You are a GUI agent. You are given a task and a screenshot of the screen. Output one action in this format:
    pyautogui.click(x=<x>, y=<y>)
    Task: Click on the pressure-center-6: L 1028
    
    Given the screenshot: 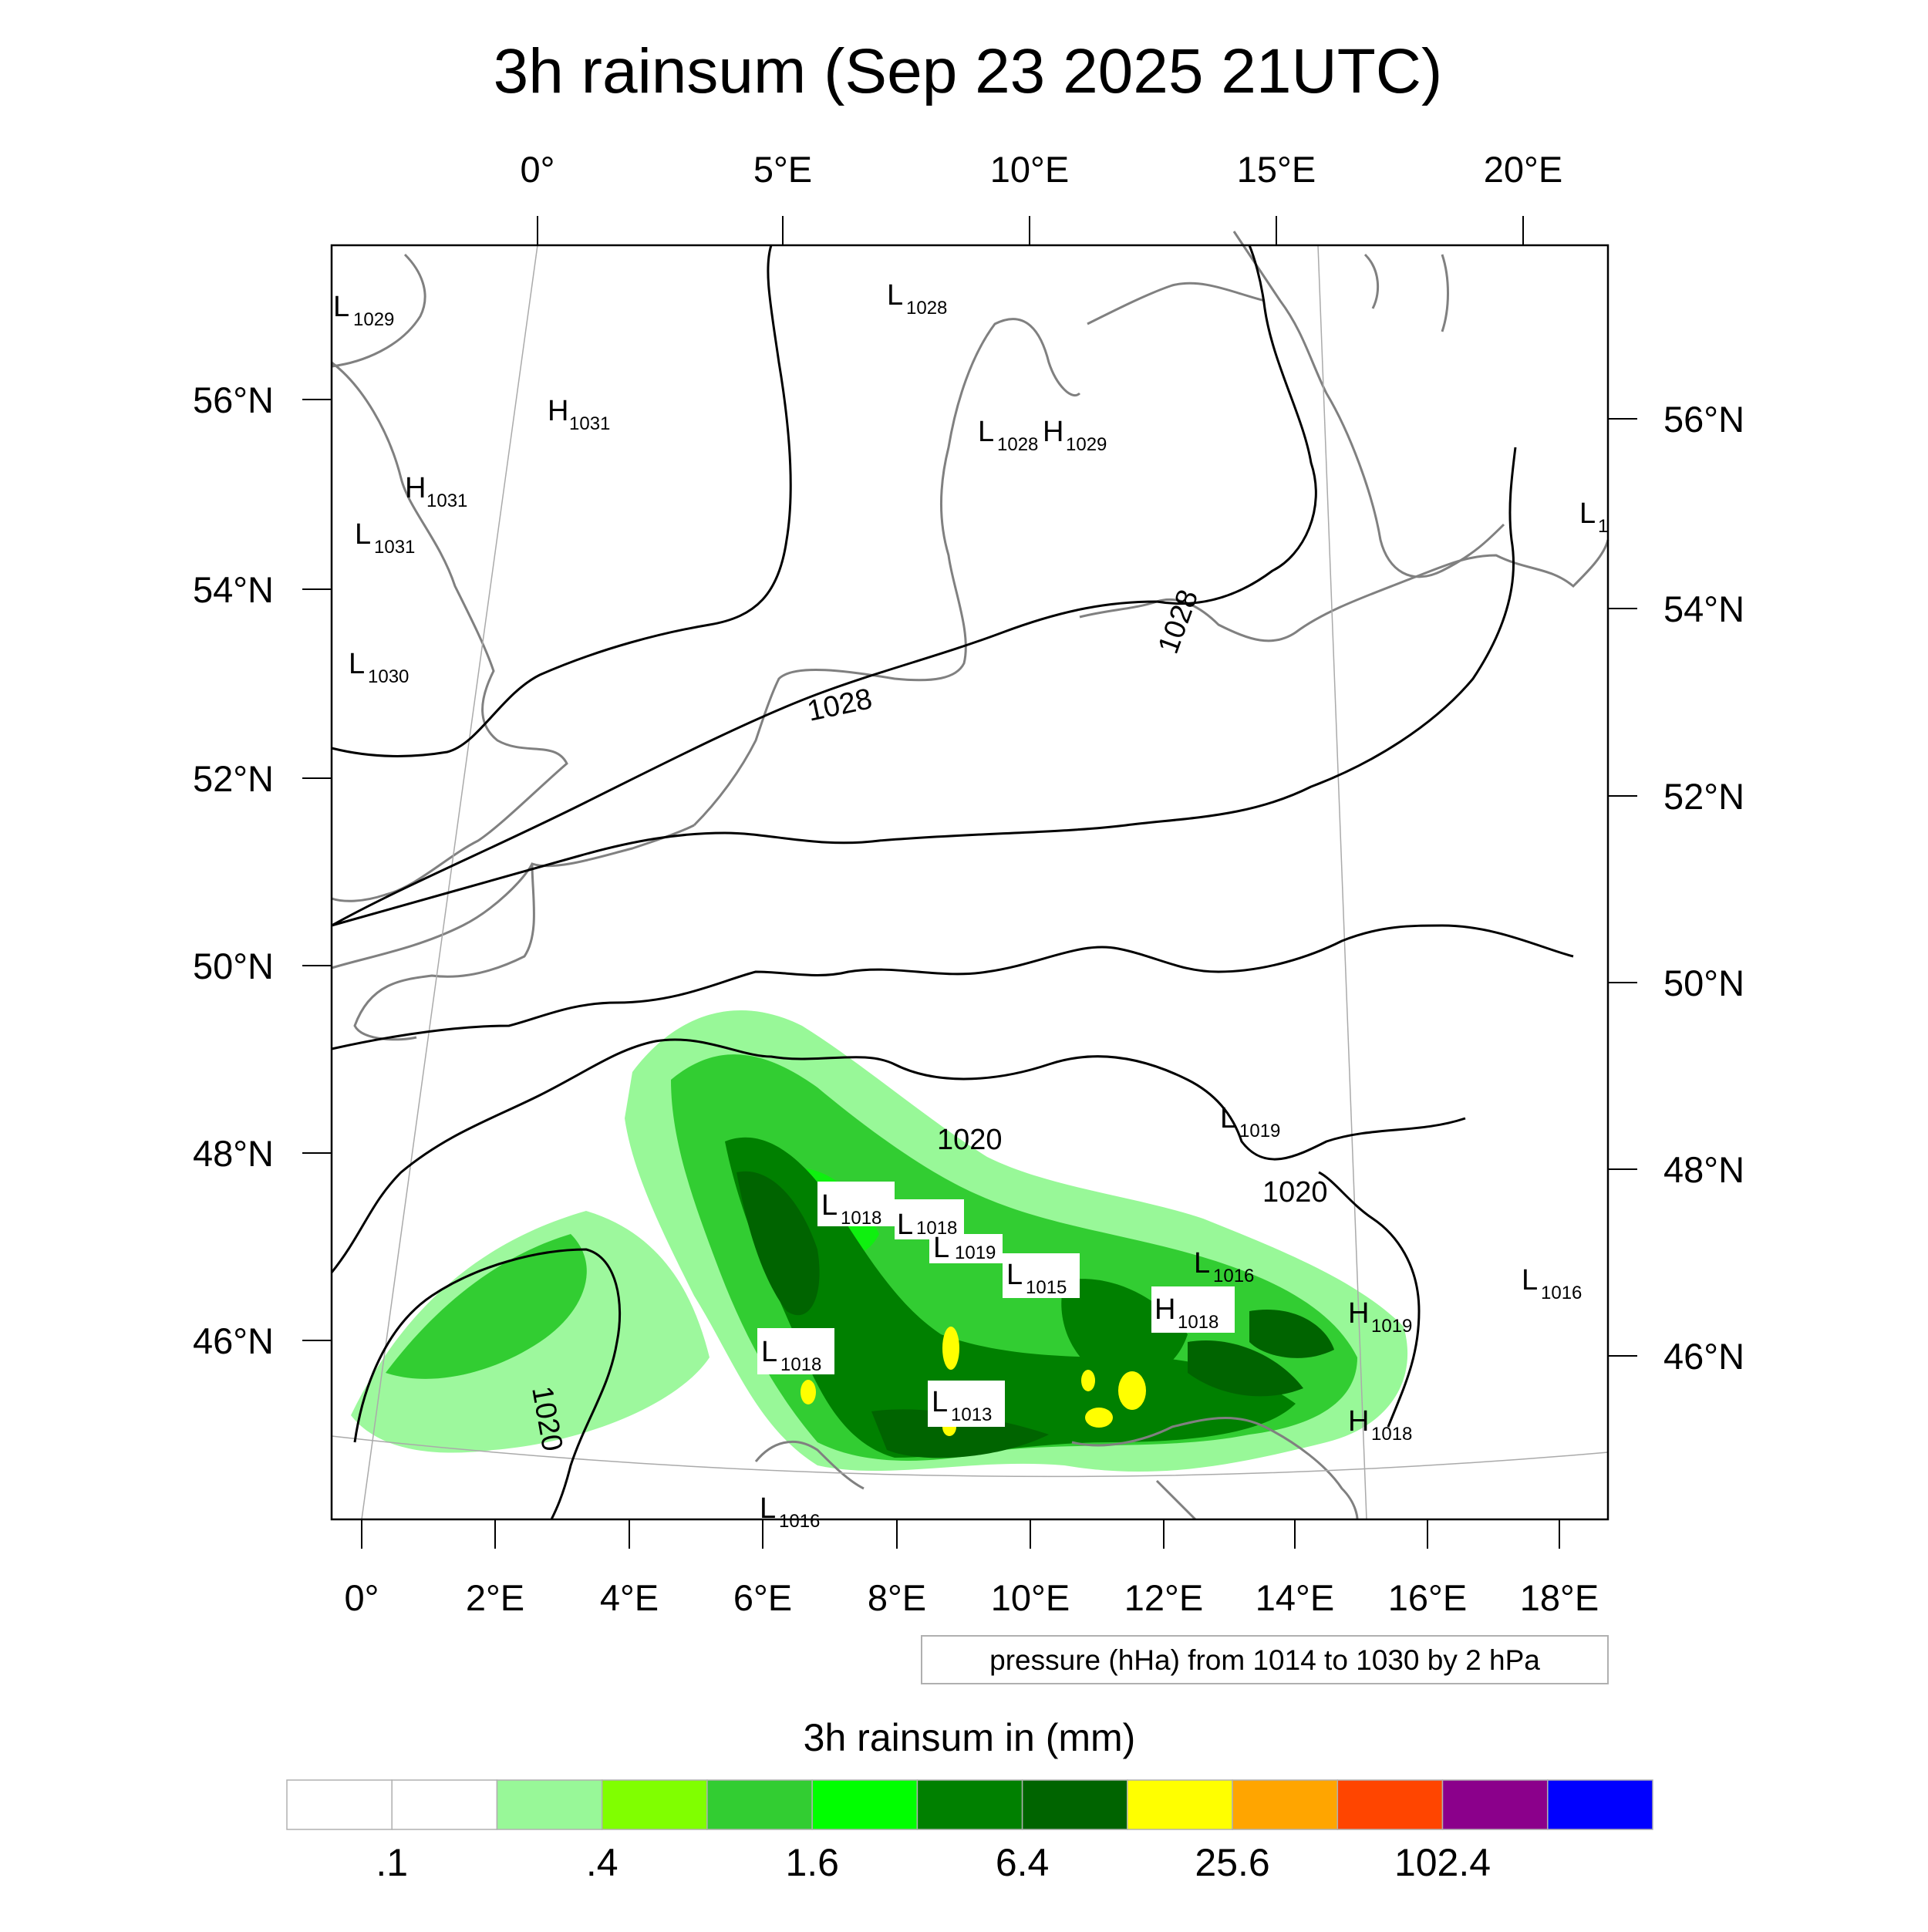 What is the action you would take?
    pyautogui.click(x=1008, y=435)
    